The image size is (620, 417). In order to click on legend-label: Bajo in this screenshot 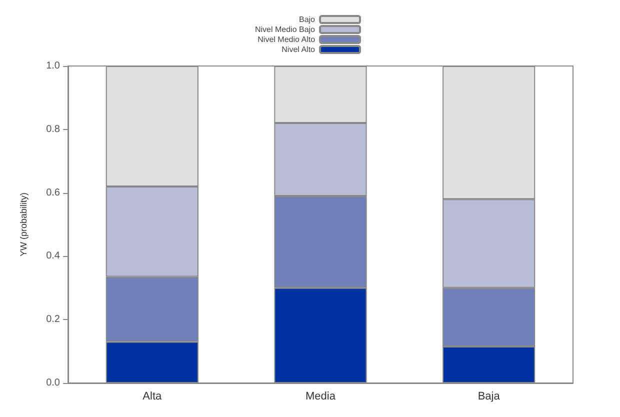, I will do `click(307, 19)`.